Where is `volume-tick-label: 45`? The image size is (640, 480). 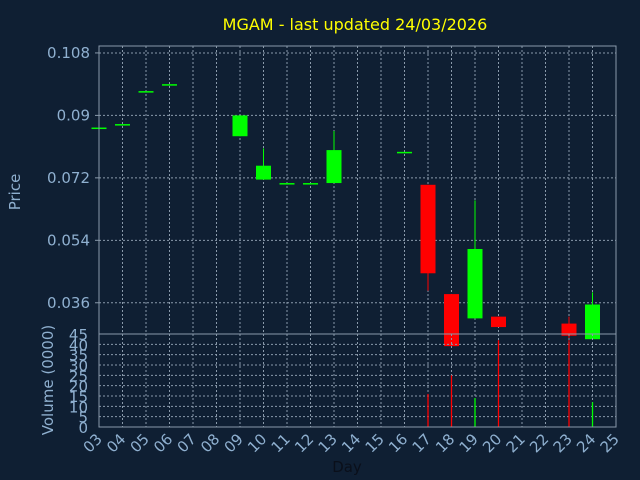 volume-tick-label: 45 is located at coordinates (78, 335).